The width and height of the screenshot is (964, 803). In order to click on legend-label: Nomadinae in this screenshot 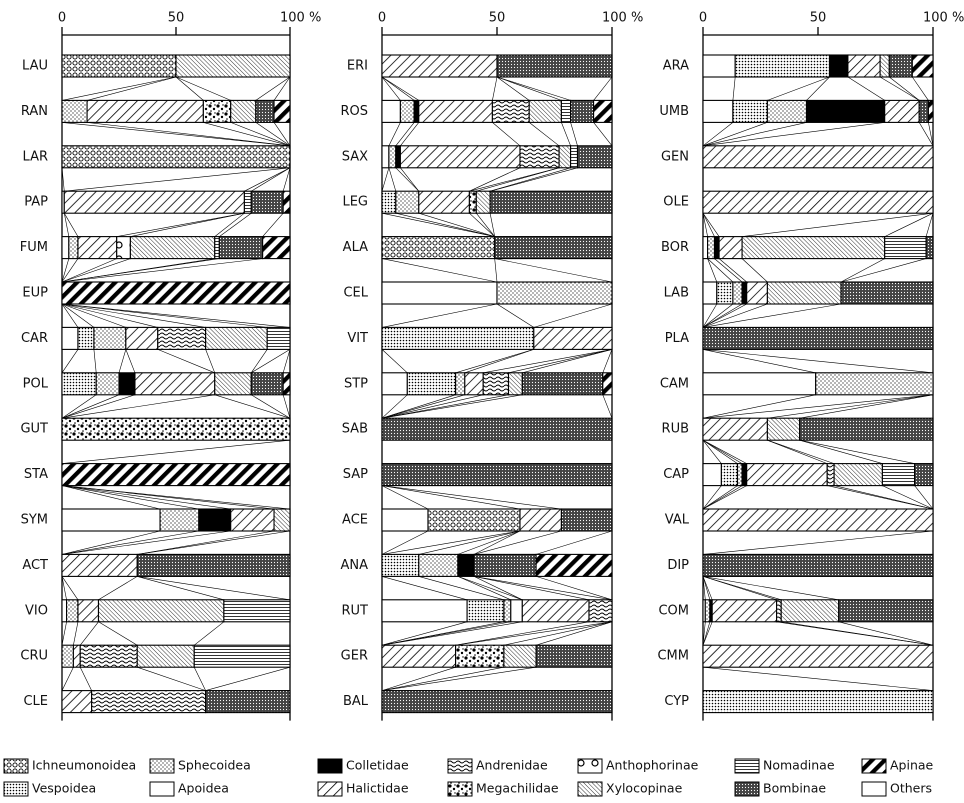, I will do `click(799, 765)`.